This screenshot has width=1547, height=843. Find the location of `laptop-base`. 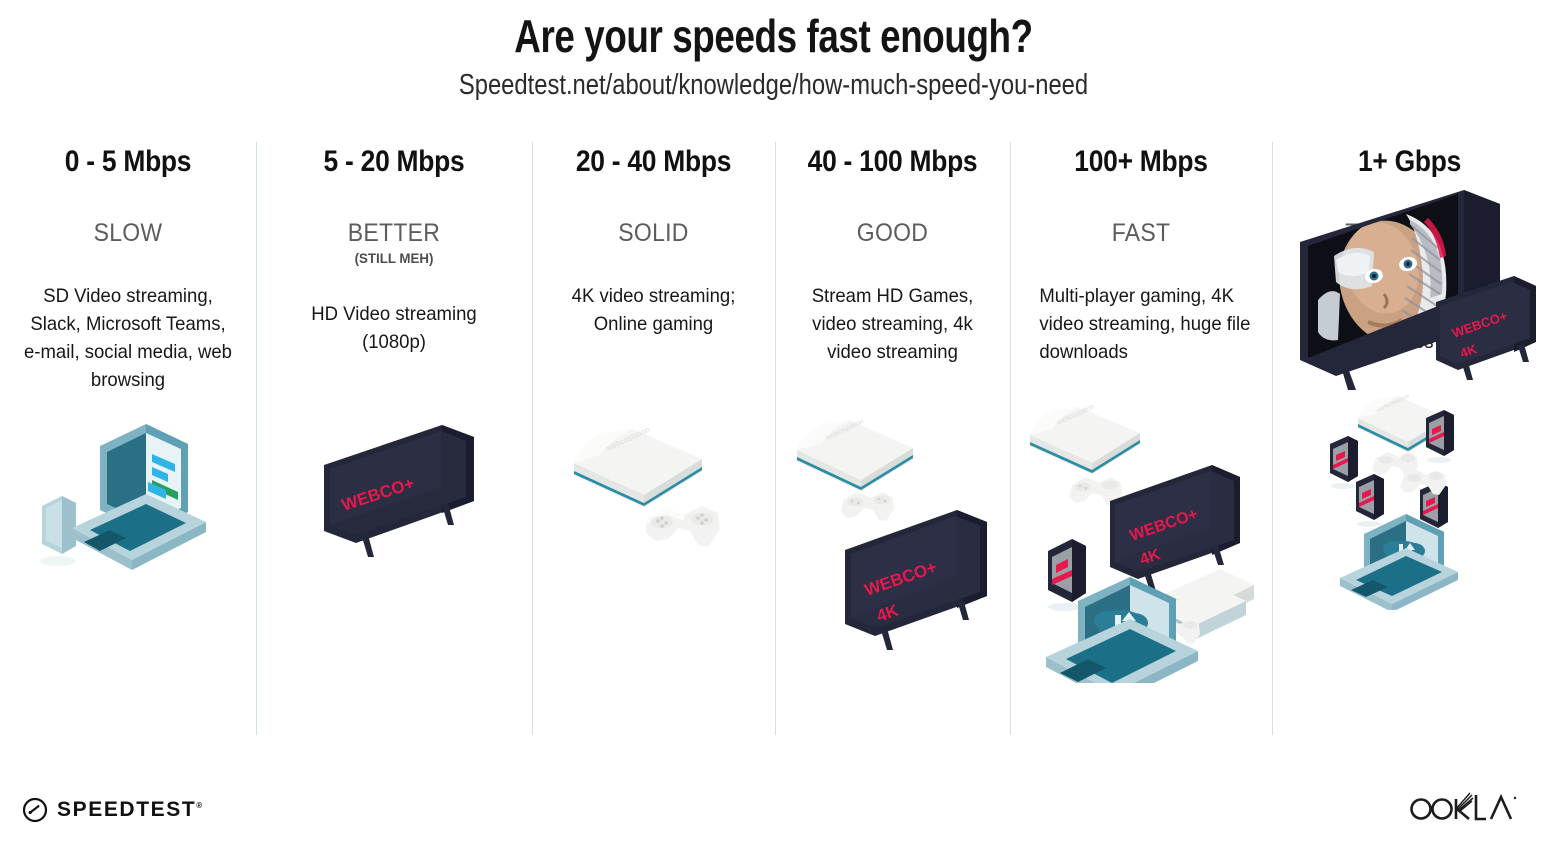

laptop-base is located at coordinates (139, 532).